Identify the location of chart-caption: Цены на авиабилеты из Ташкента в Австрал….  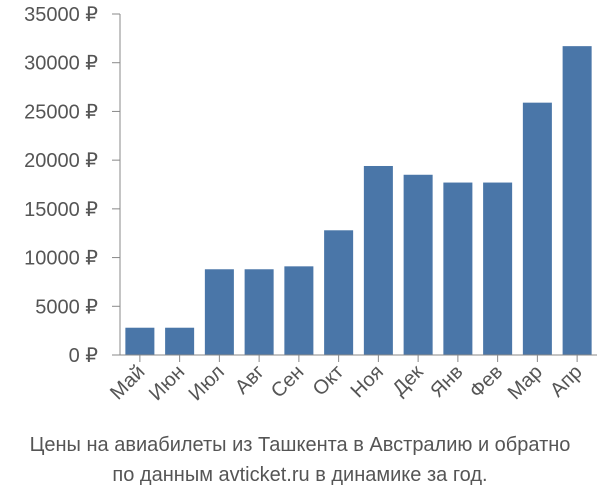
(300, 460).